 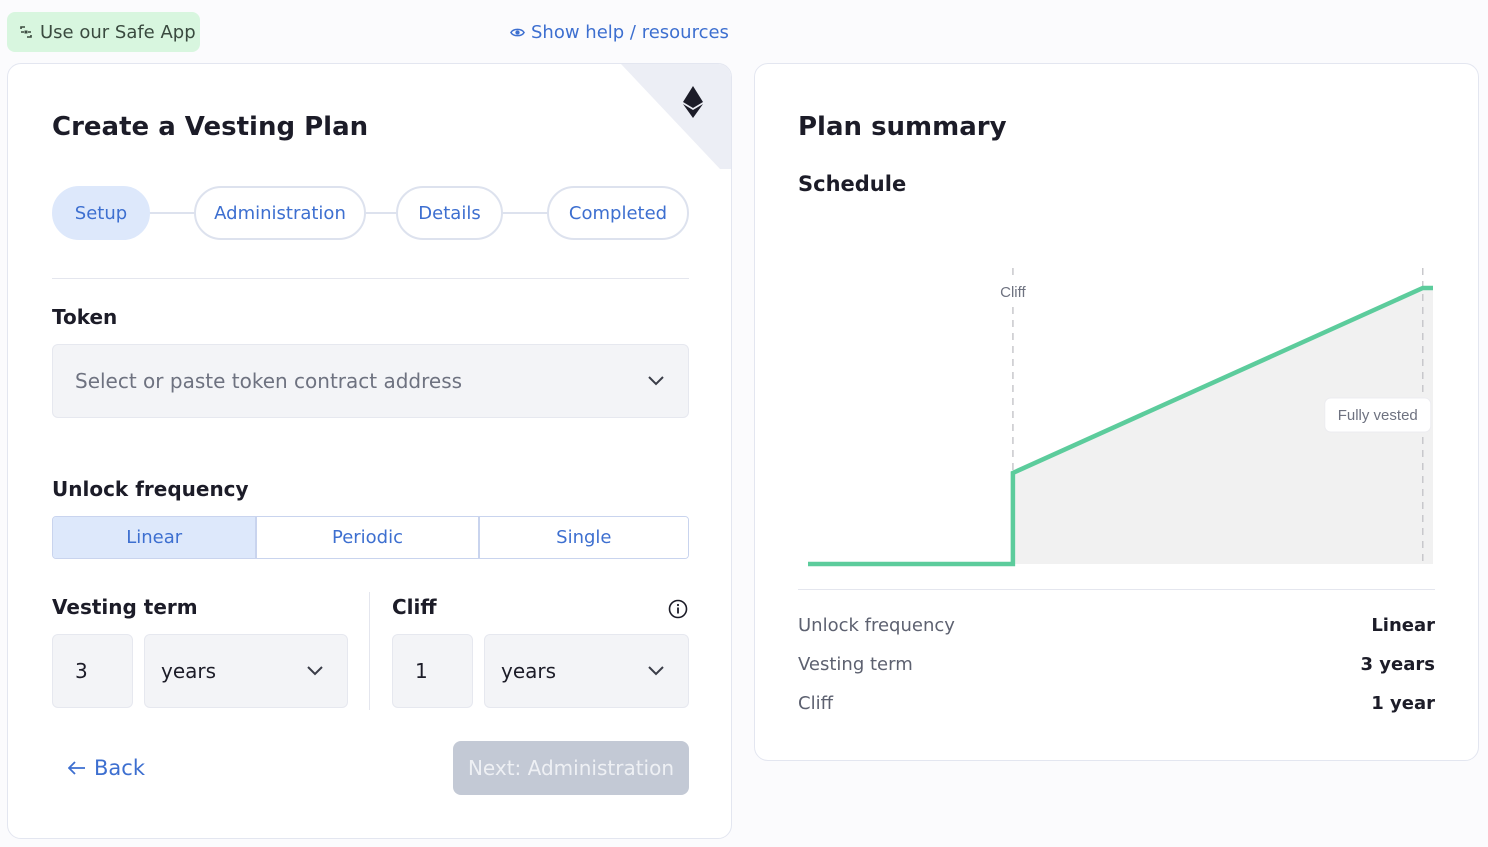 I want to click on stepper-line, so click(x=370, y=213).